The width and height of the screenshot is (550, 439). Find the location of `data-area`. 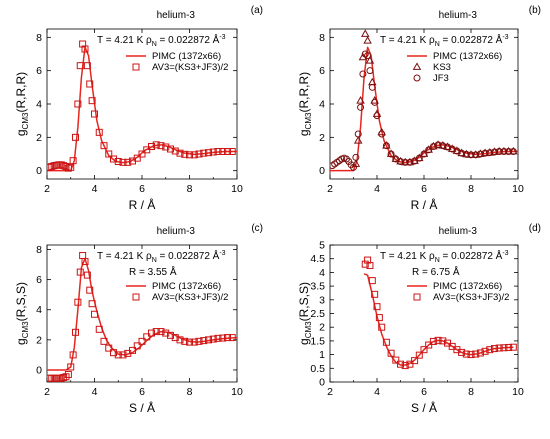

data-area is located at coordinates (424, 100).